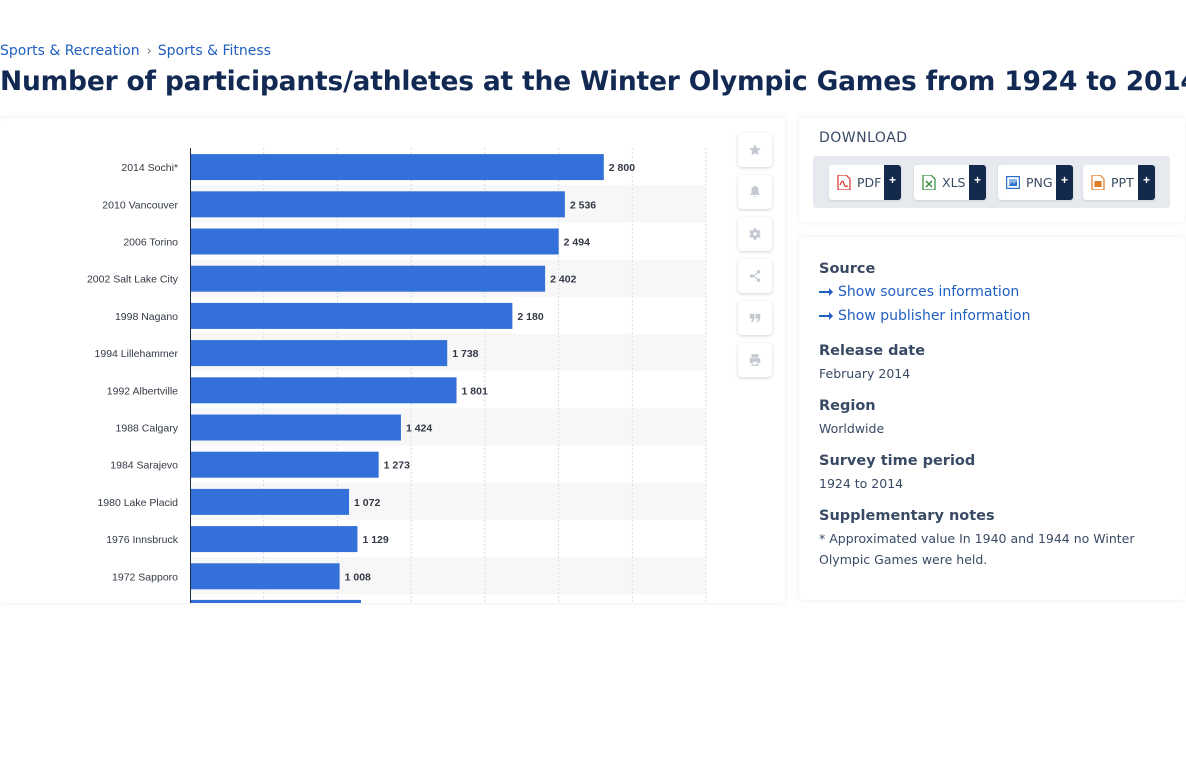  I want to click on category-label: 2002 Salt Lake City, so click(133, 280).